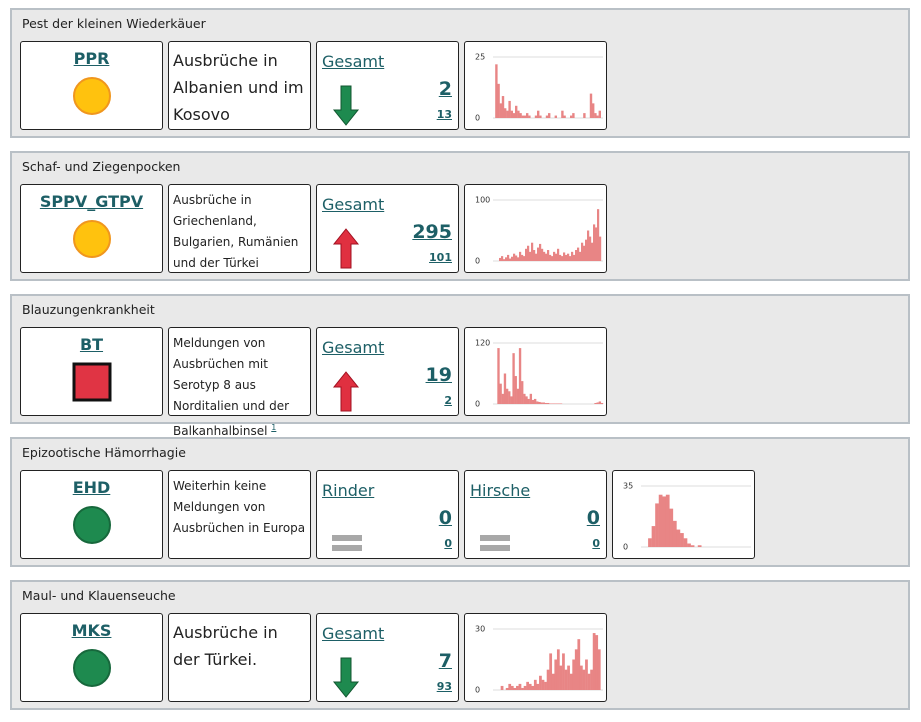 The image size is (921, 722). What do you see at coordinates (346, 677) in the screenshot?
I see `trend-down` at bounding box center [346, 677].